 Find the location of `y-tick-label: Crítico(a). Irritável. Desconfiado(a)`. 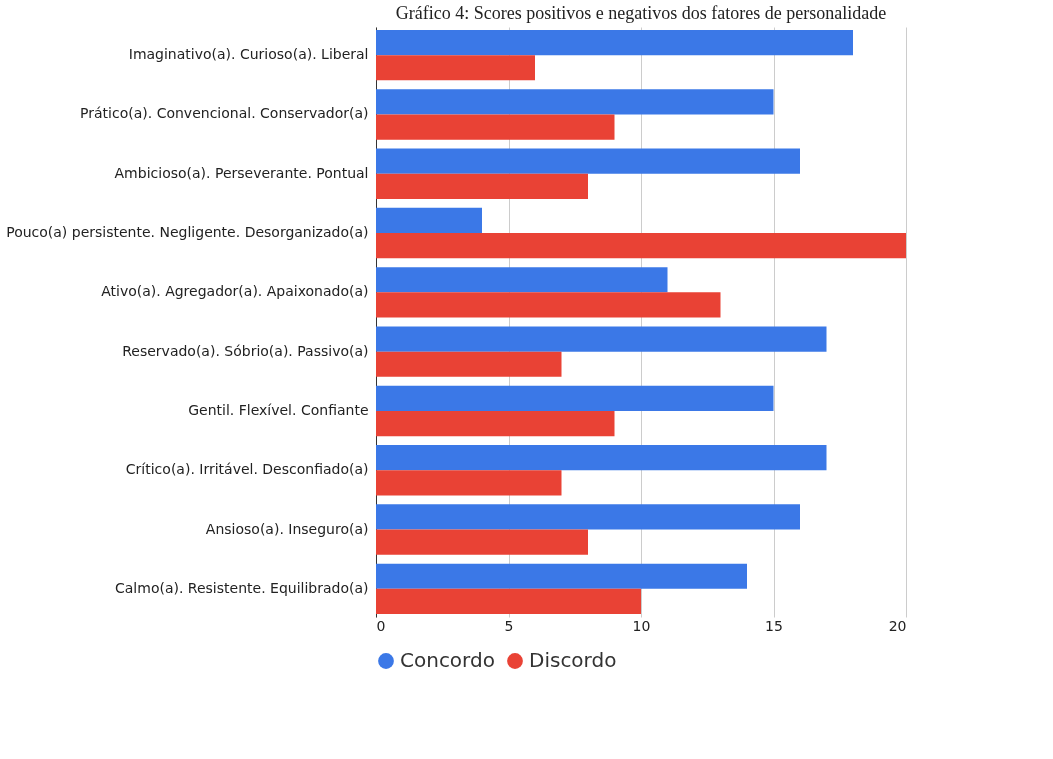

y-tick-label: Crítico(a). Irritável. Desconfiado(a) is located at coordinates (247, 469).